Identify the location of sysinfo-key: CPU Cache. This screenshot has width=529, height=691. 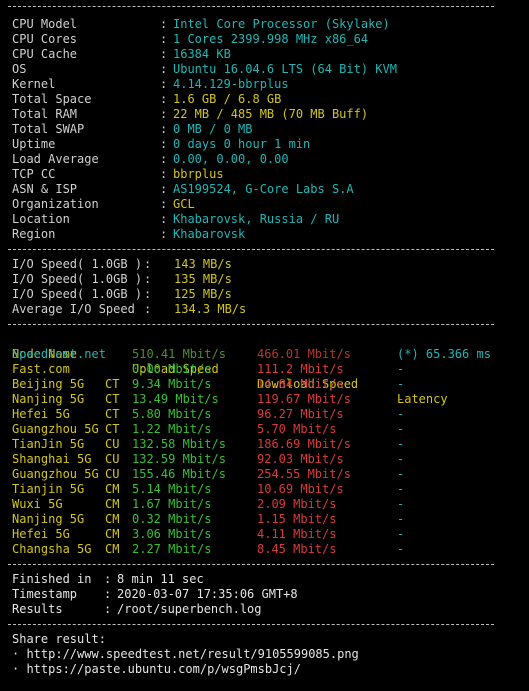
(45, 54).